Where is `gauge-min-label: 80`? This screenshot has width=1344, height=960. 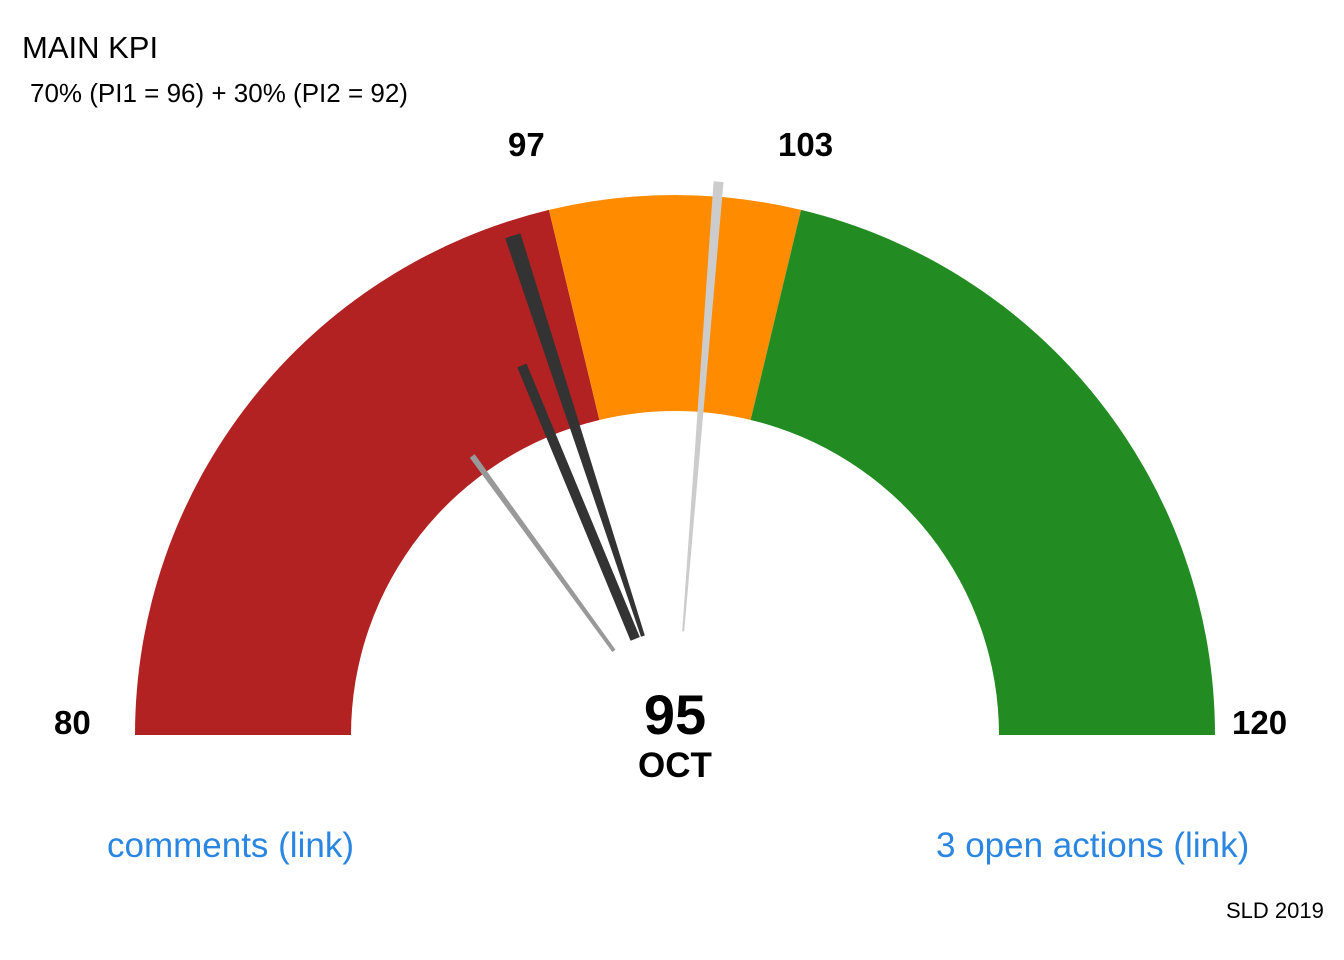 gauge-min-label: 80 is located at coordinates (72, 722).